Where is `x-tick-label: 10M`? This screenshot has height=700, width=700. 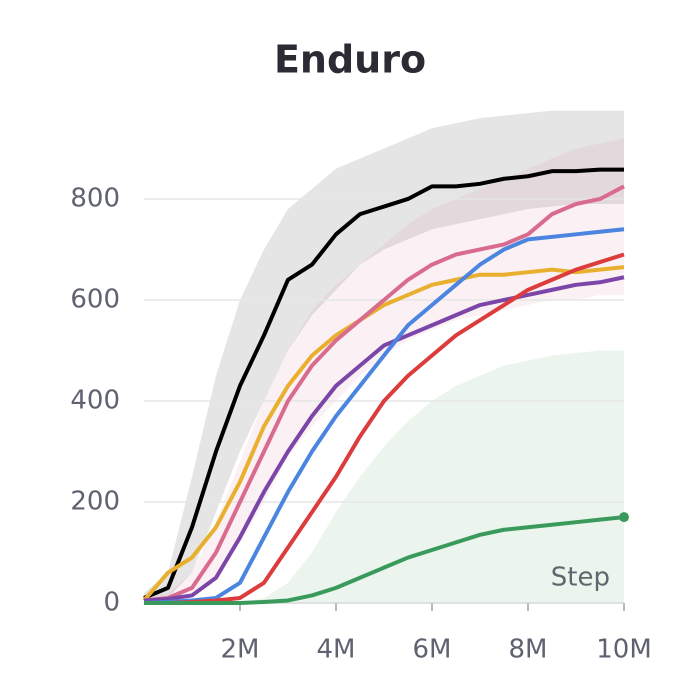
x-tick-label: 10M is located at coordinates (624, 650).